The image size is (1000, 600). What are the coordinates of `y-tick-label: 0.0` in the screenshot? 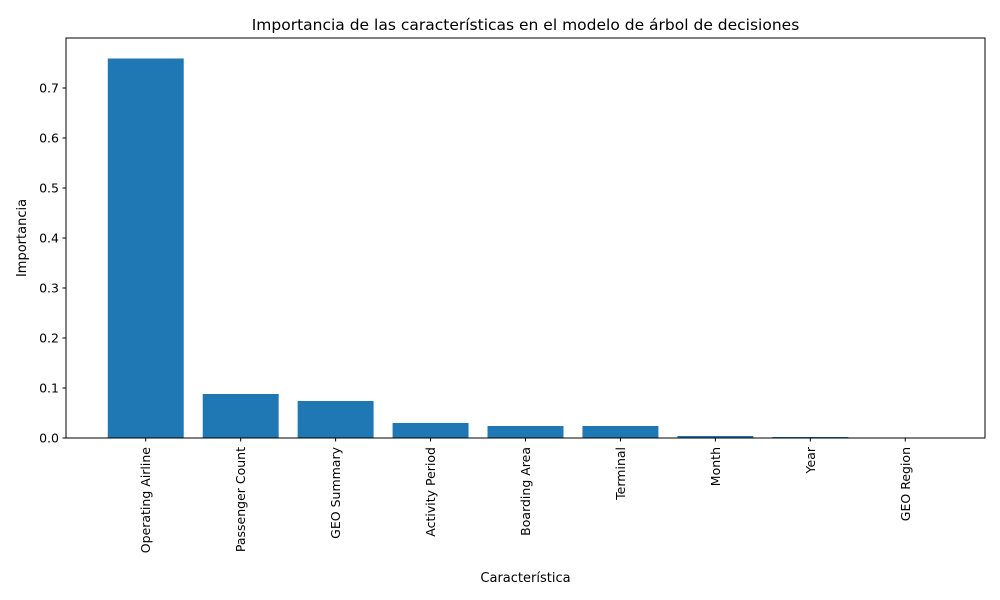 It's located at (49, 438).